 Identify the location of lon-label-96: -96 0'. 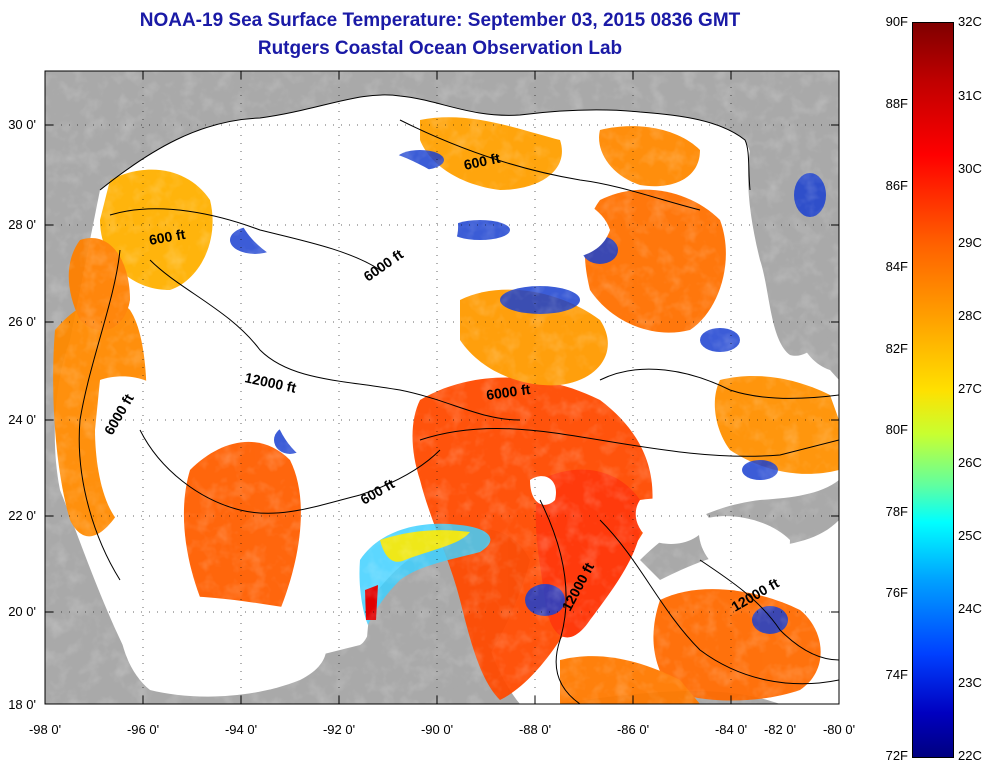
(143, 729).